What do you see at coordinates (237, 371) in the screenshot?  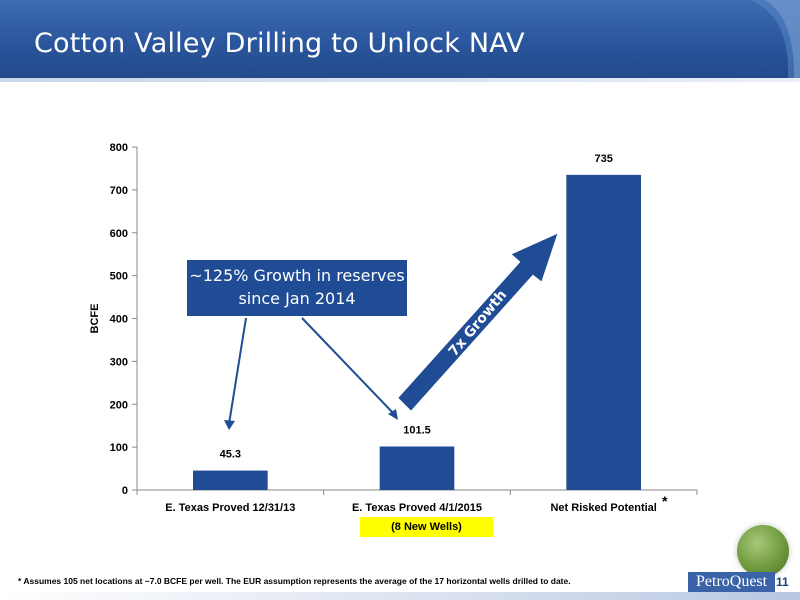 I see `callout-arrow-left` at bounding box center [237, 371].